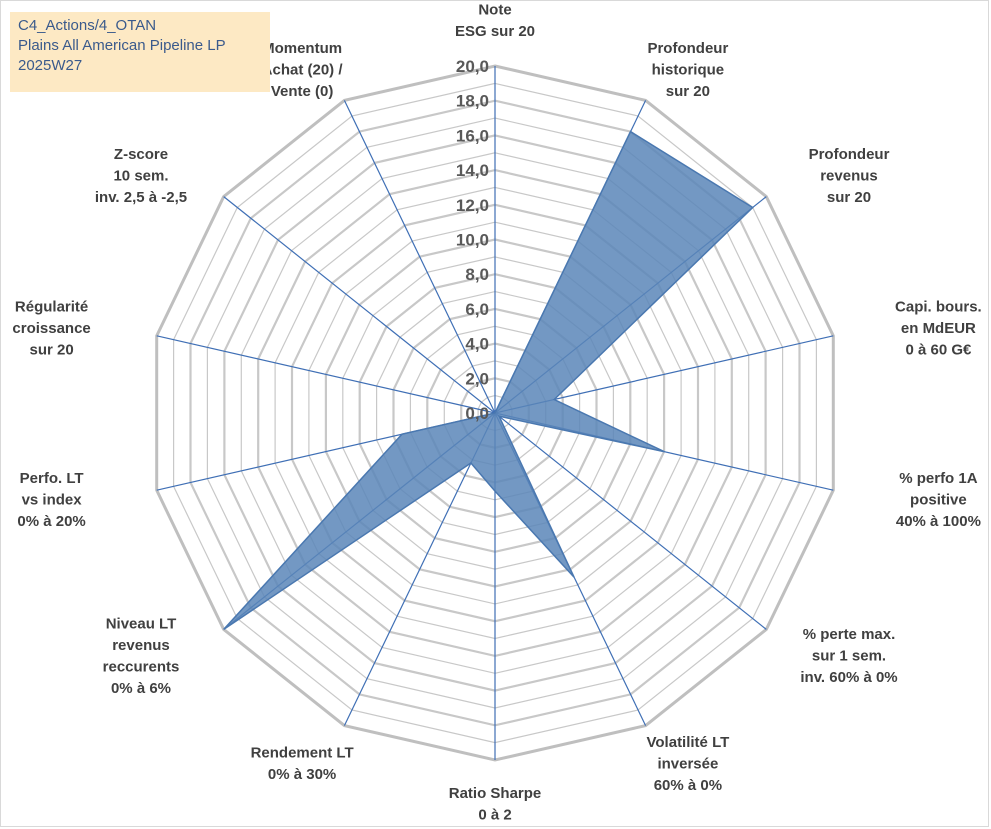 Image resolution: width=991 pixels, height=829 pixels. What do you see at coordinates (495, 804) in the screenshot?
I see `axis-label: Ratio Sharpe 0 à 2` at bounding box center [495, 804].